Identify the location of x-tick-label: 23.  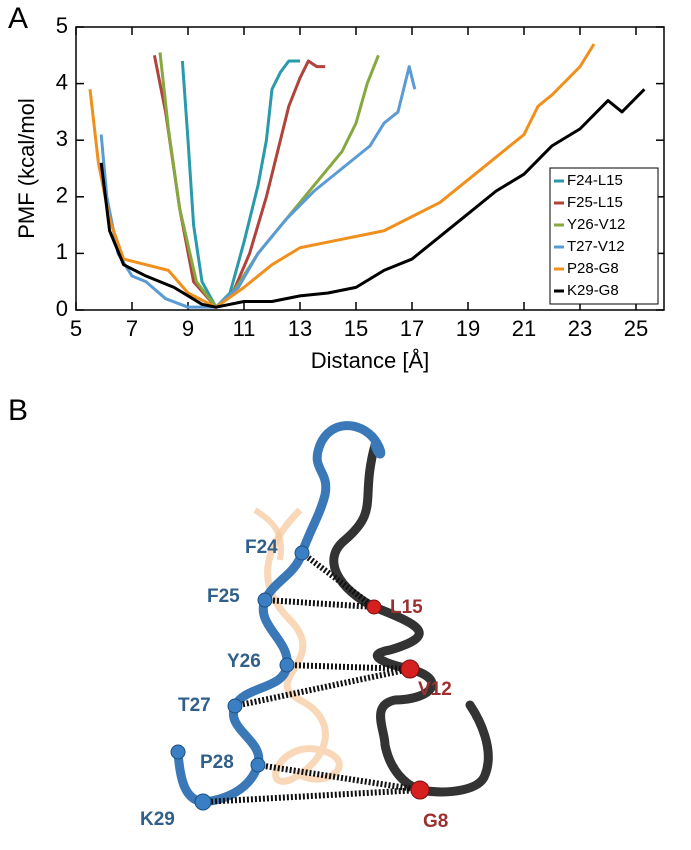
(580, 328).